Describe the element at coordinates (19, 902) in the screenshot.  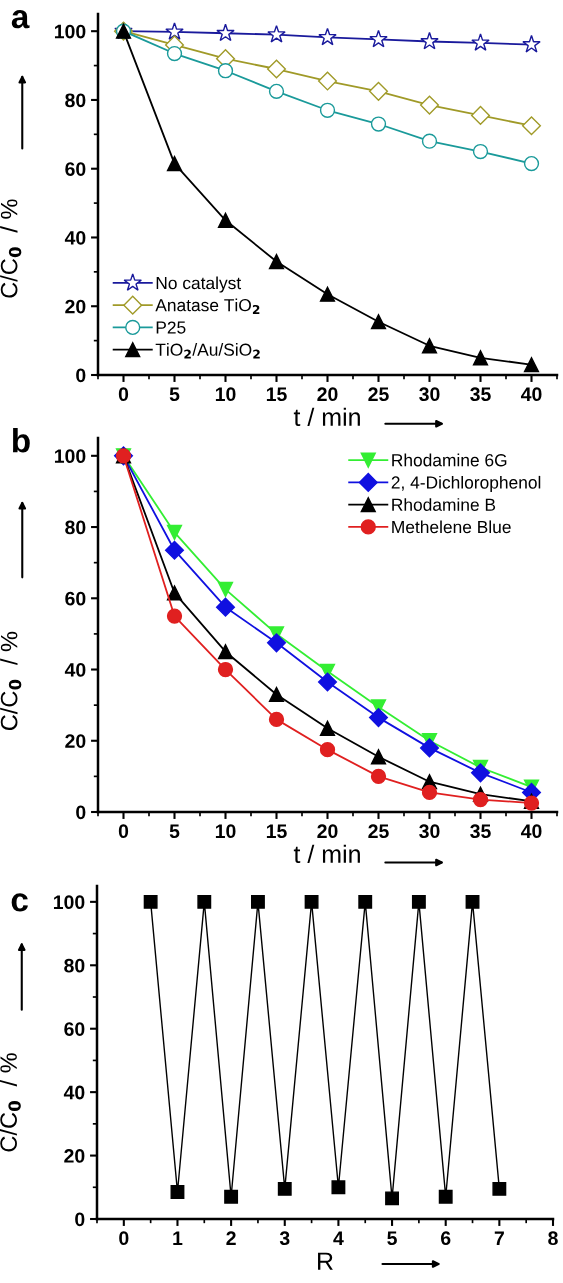
I see `text: c` at that location.